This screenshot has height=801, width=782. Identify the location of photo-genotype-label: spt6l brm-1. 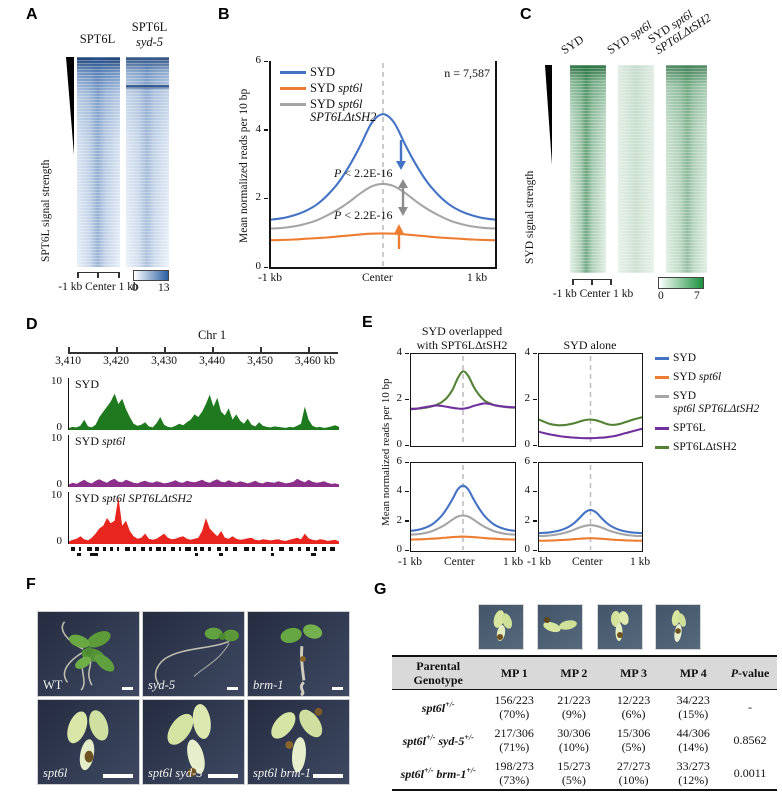
(282, 773).